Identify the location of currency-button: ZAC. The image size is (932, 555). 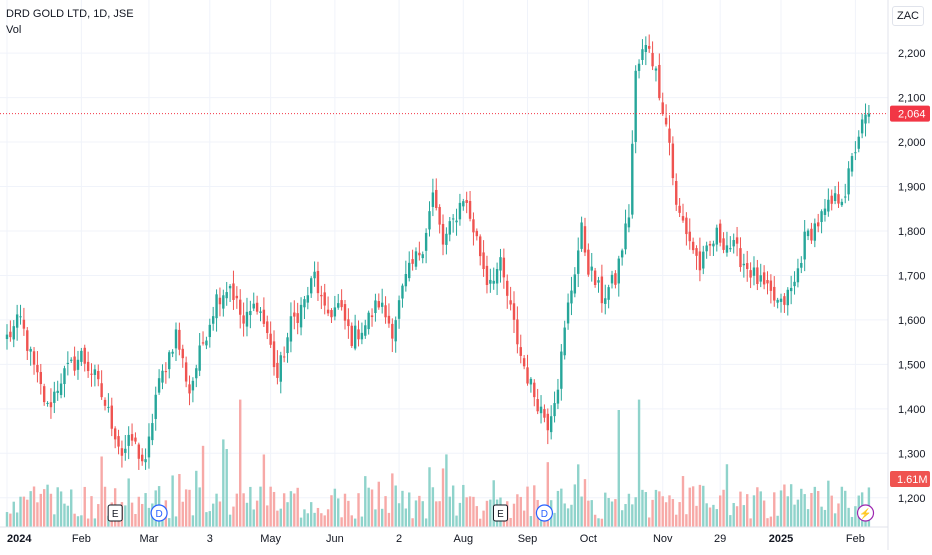
(908, 16).